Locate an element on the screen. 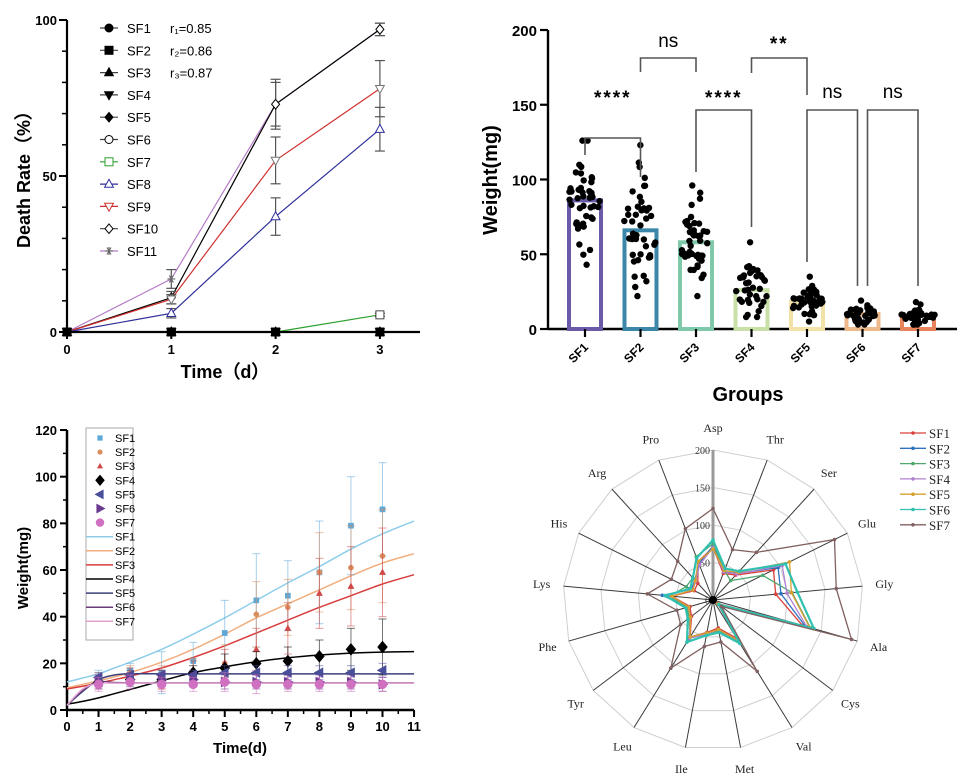  scatter-series-sf6 is located at coordinates (241, 682).